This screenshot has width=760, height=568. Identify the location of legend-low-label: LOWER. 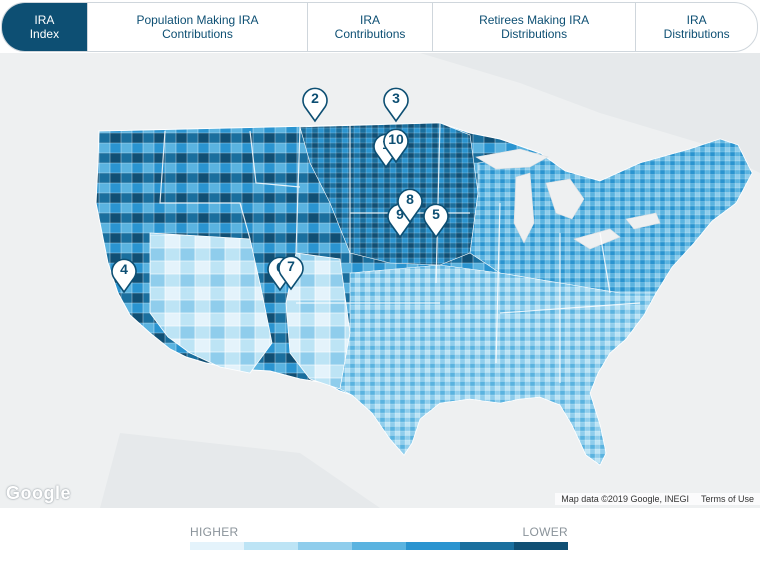
(545, 532).